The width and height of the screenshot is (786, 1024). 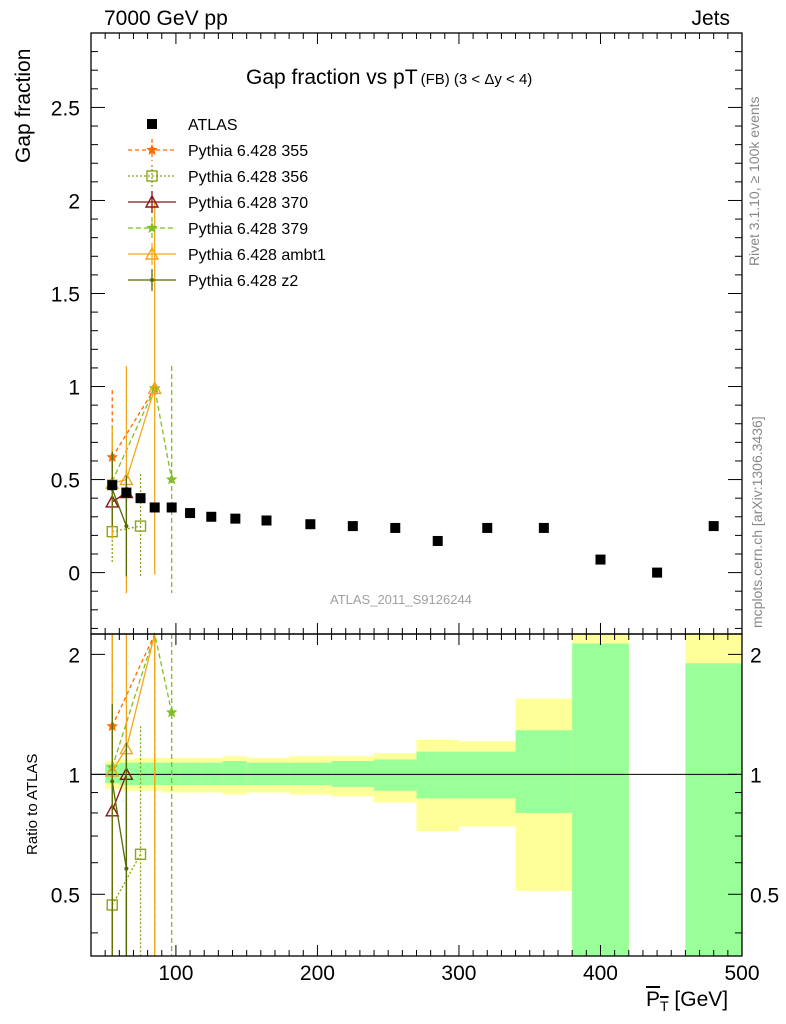 I want to click on y-tick-label: 1, so click(x=74, y=388).